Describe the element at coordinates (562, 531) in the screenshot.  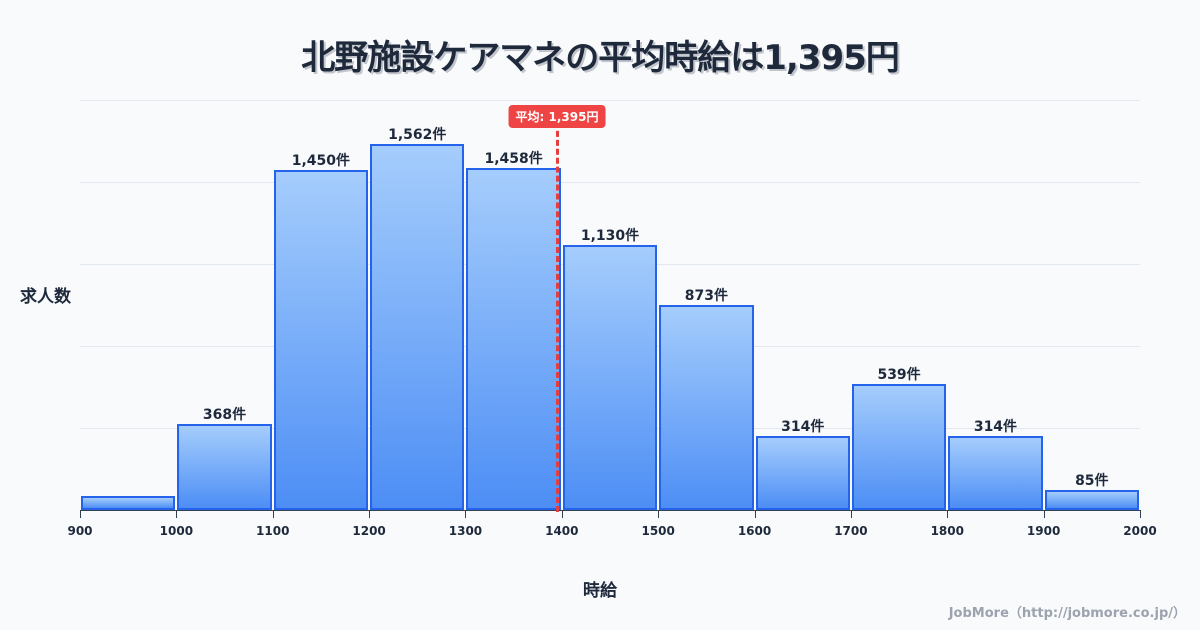
I see `x-tick-label: 1400` at that location.